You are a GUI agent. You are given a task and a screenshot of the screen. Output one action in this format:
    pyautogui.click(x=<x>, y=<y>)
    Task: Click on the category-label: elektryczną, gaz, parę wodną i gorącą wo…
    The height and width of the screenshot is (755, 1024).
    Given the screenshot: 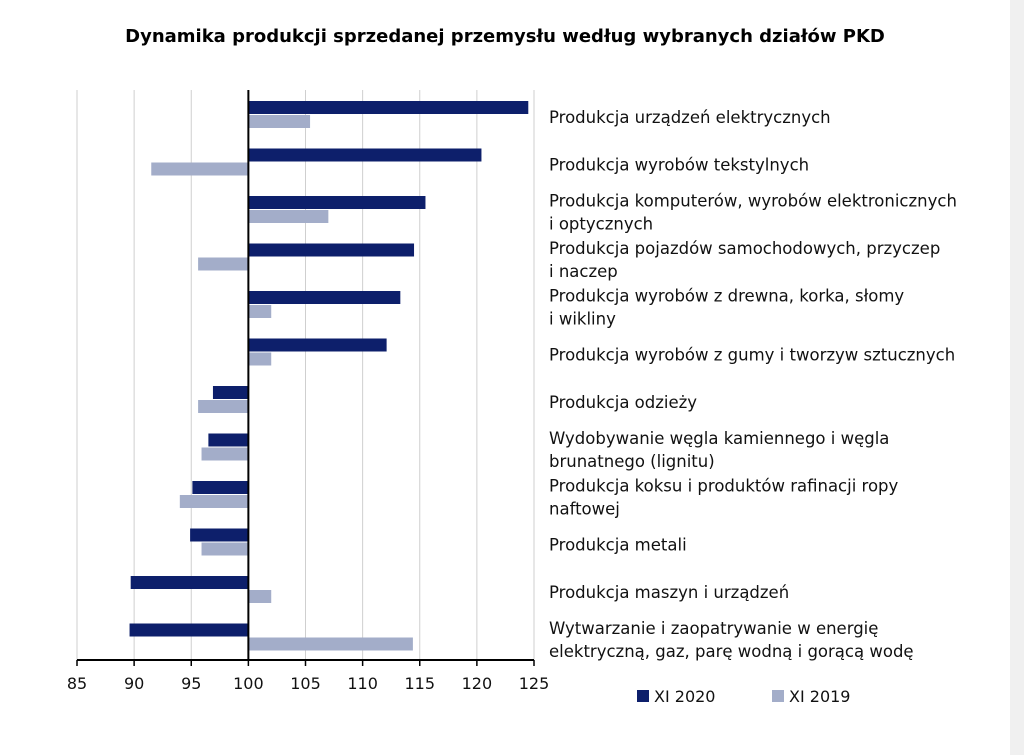 What is the action you would take?
    pyautogui.click(x=731, y=651)
    